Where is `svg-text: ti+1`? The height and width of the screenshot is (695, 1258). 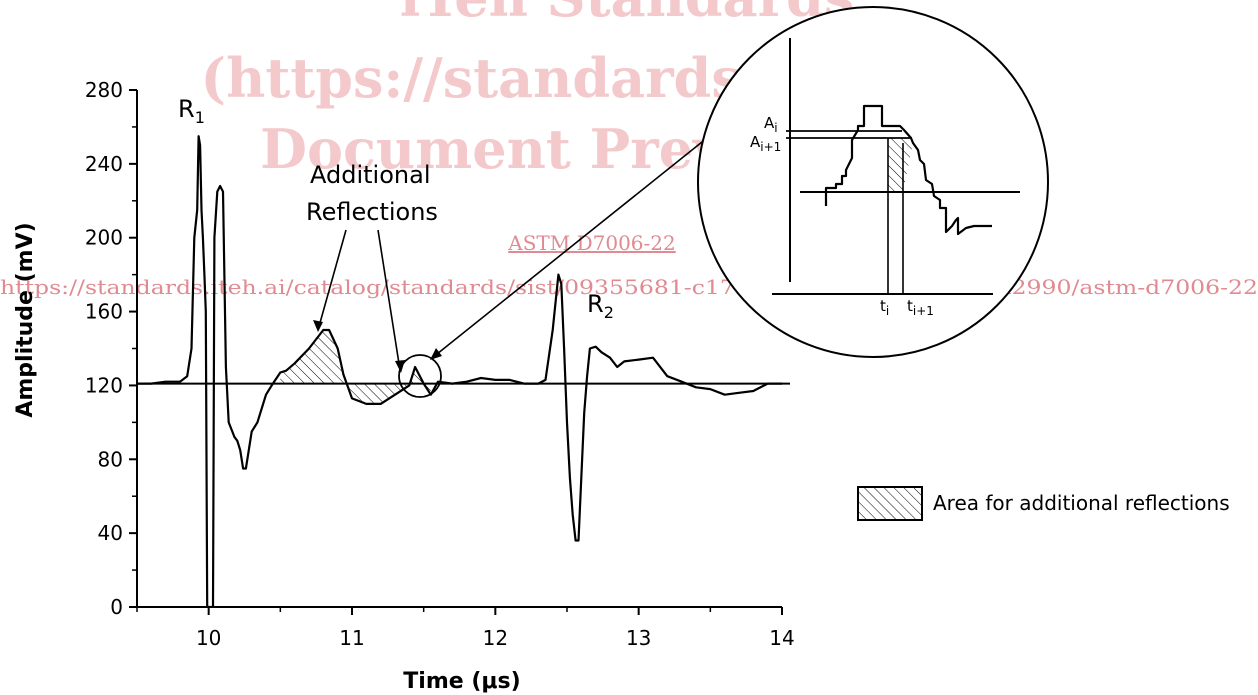
svg-text: ti+1 is located at coordinates (920, 307).